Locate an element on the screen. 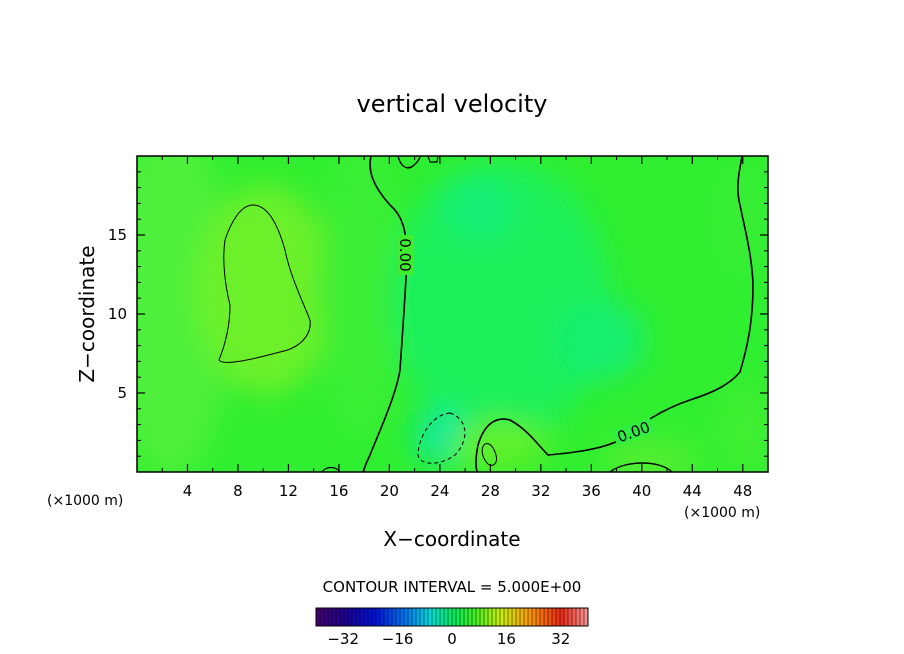 The height and width of the screenshot is (654, 904). x-unit-label-right: (×1000 m) is located at coordinates (722, 513).